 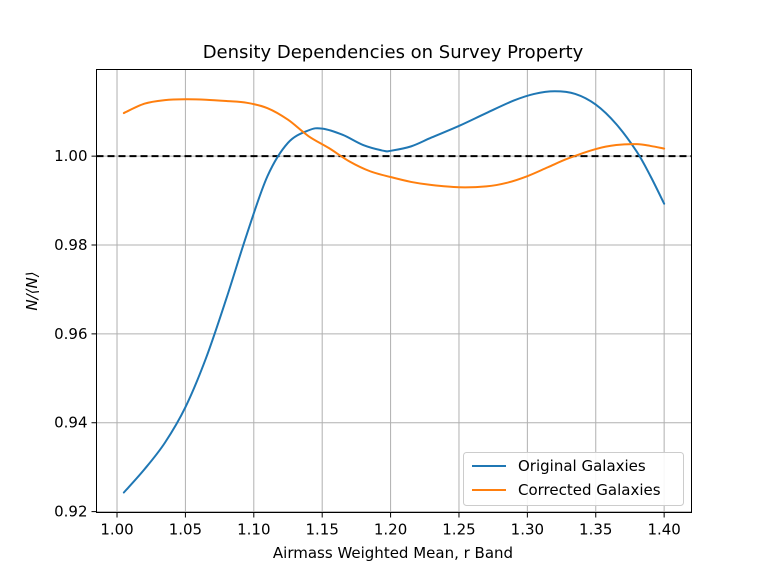 What do you see at coordinates (70, 512) in the screenshot?
I see `y-tick-label: 0.92` at bounding box center [70, 512].